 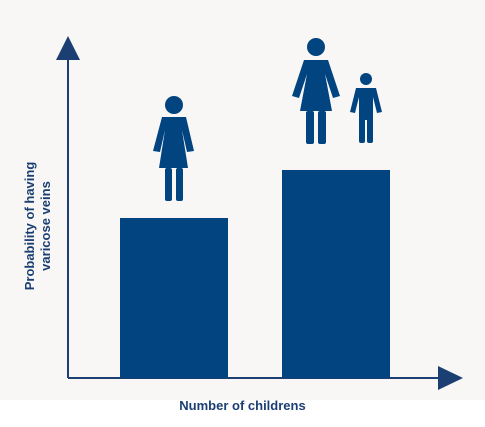 What do you see at coordinates (242, 405) in the screenshot?
I see `x-axis-label: Number of childrens` at bounding box center [242, 405].